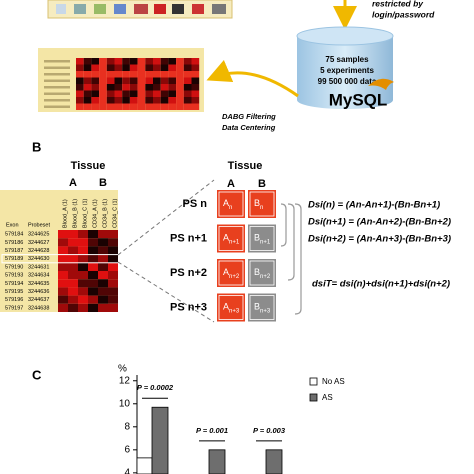 The width and height of the screenshot is (474, 474). I want to click on highlight, so click(60, 259).